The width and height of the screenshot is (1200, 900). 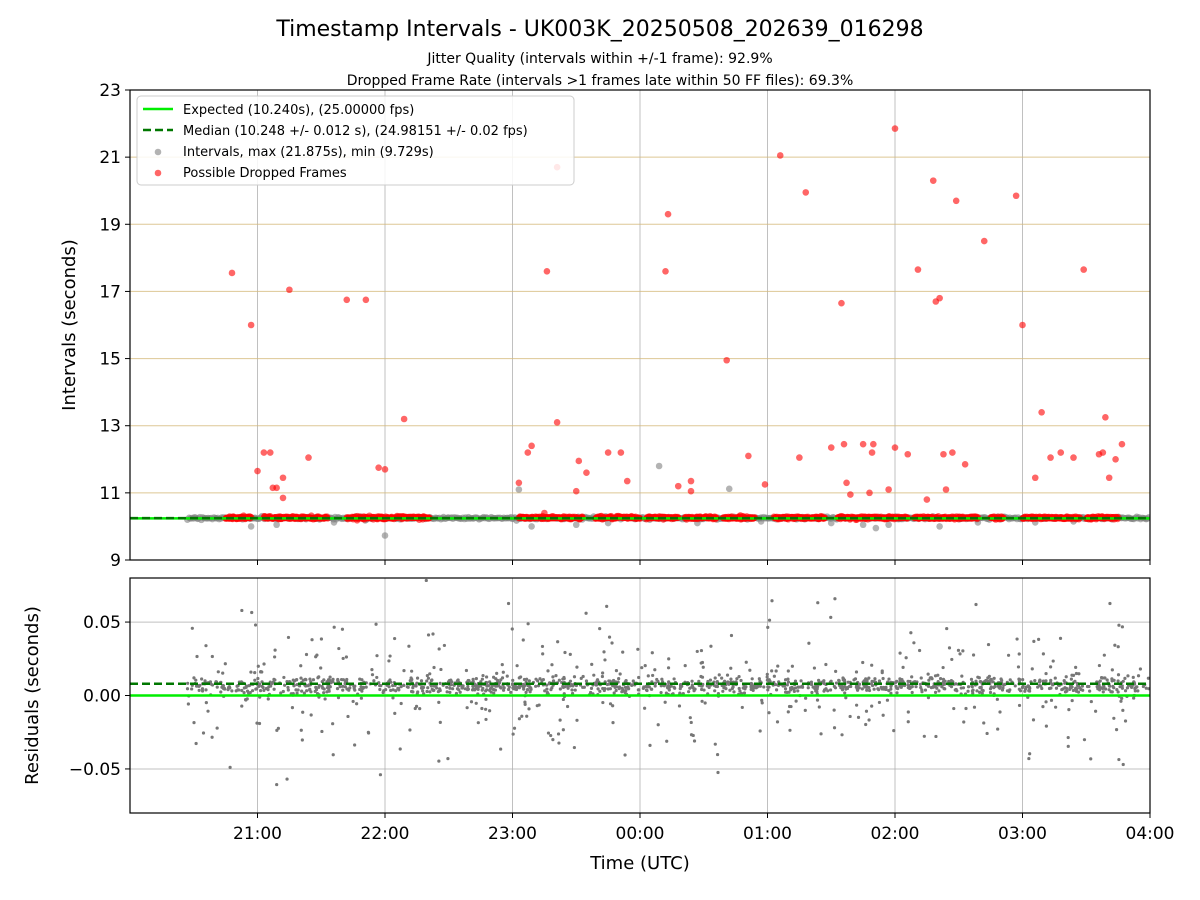 I want to click on interval-point, so click(x=939, y=526).